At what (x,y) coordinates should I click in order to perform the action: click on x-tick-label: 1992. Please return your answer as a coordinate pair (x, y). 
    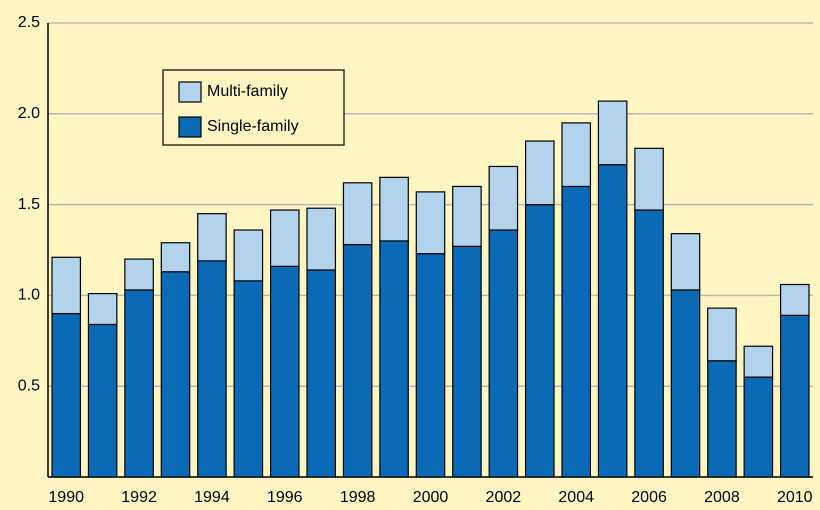
    Looking at the image, I should click on (139, 497).